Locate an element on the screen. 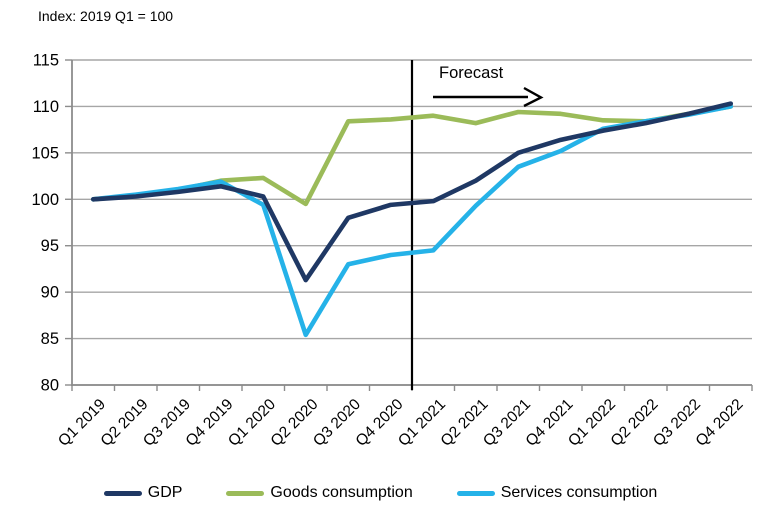 This screenshot has height=510, width=761. legend-item-gdp: GDP is located at coordinates (143, 493).